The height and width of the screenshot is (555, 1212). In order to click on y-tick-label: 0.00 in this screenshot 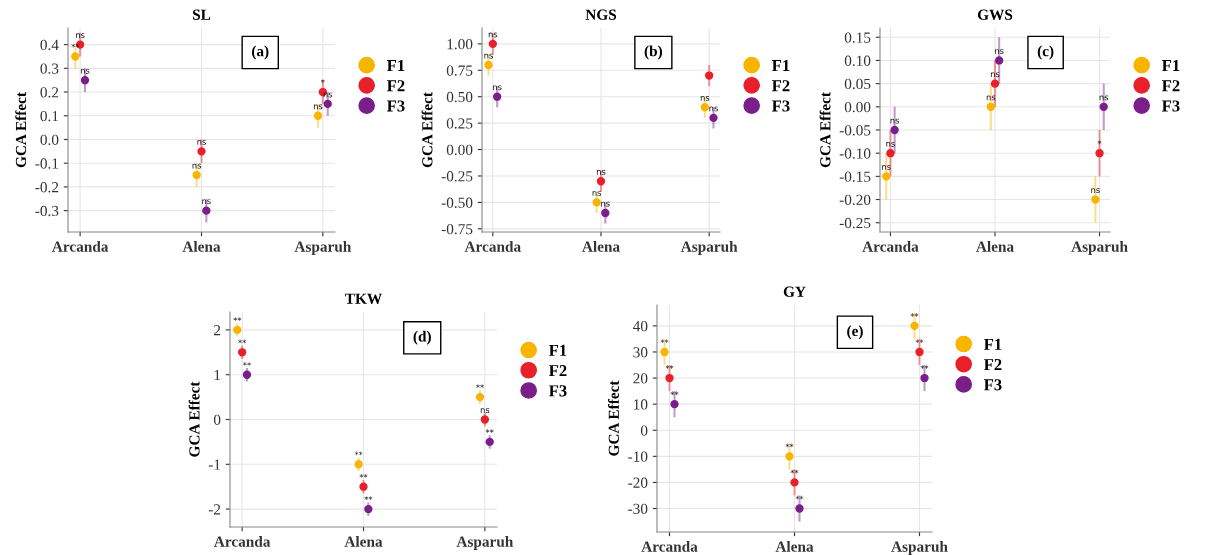, I will do `click(459, 150)`.